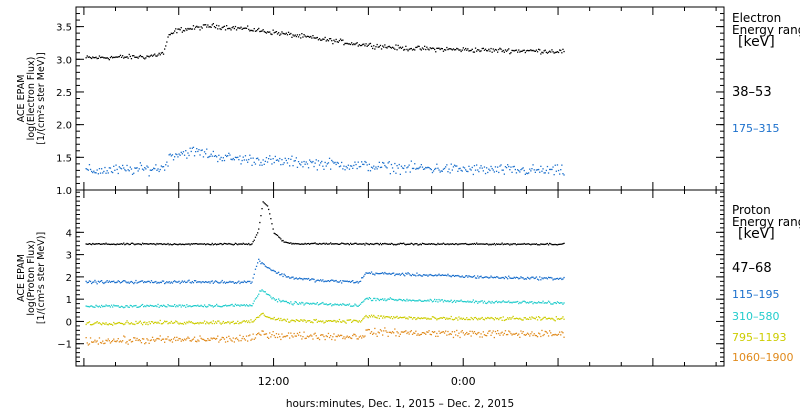  I want to click on y-tick-label: 2.0, so click(64, 126).